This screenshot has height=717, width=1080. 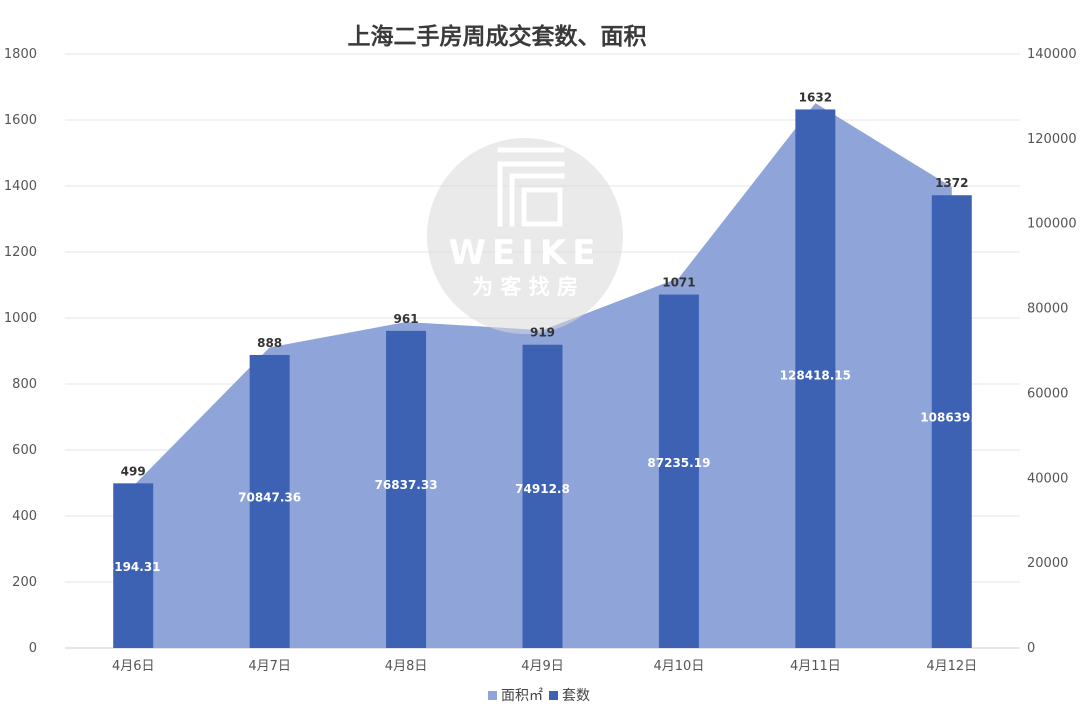 I want to click on watermark-circle, so click(x=525, y=236).